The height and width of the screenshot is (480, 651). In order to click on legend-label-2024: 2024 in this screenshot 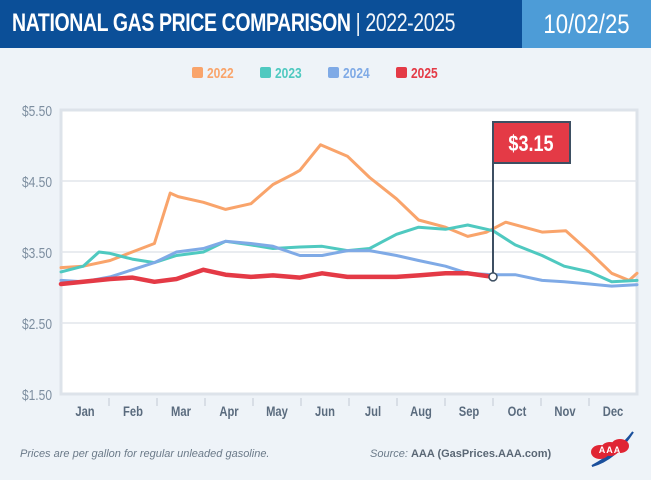, I will do `click(356, 73)`.